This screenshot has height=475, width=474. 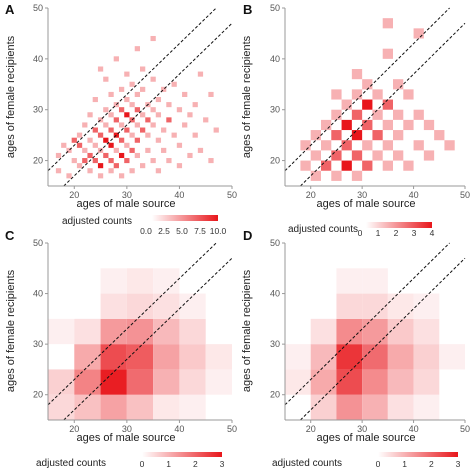 What do you see at coordinates (399, 225) in the screenshot?
I see `colorbar-bar` at bounding box center [399, 225].